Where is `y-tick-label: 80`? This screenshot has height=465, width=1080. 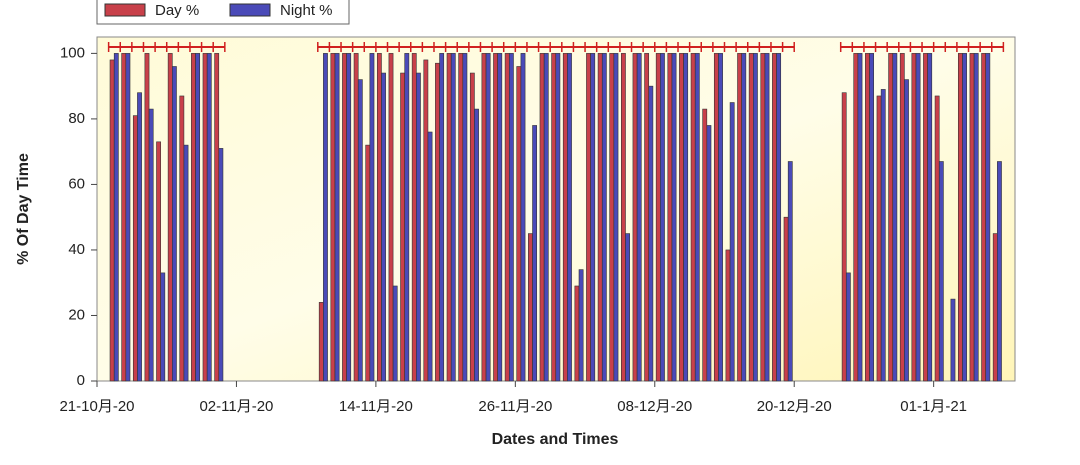
y-tick-label: 80 is located at coordinates (76, 118).